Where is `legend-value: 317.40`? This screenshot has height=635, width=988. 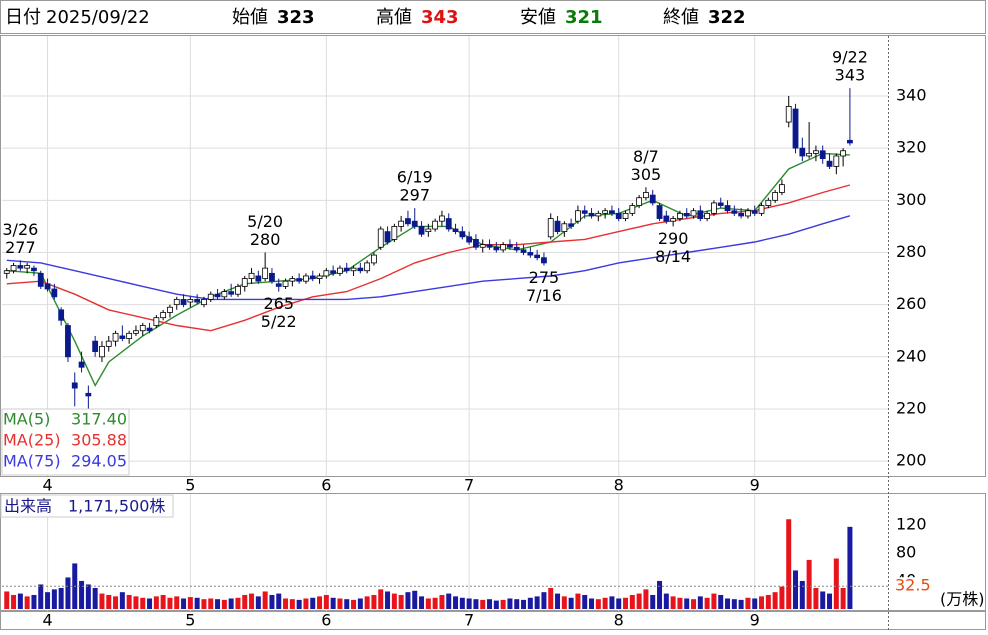 legend-value: 317.40 is located at coordinates (99, 419).